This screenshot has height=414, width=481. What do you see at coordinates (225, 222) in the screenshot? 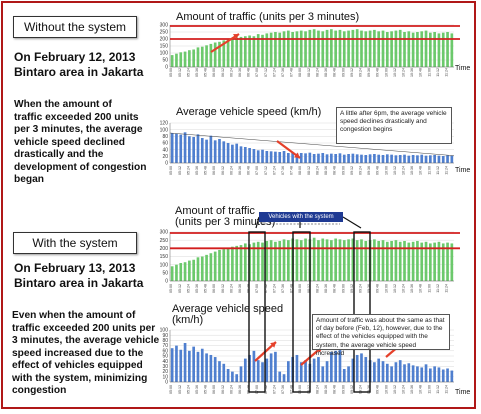
I see `chart-3-title: (units per 3 minutes)` at bounding box center [225, 222].